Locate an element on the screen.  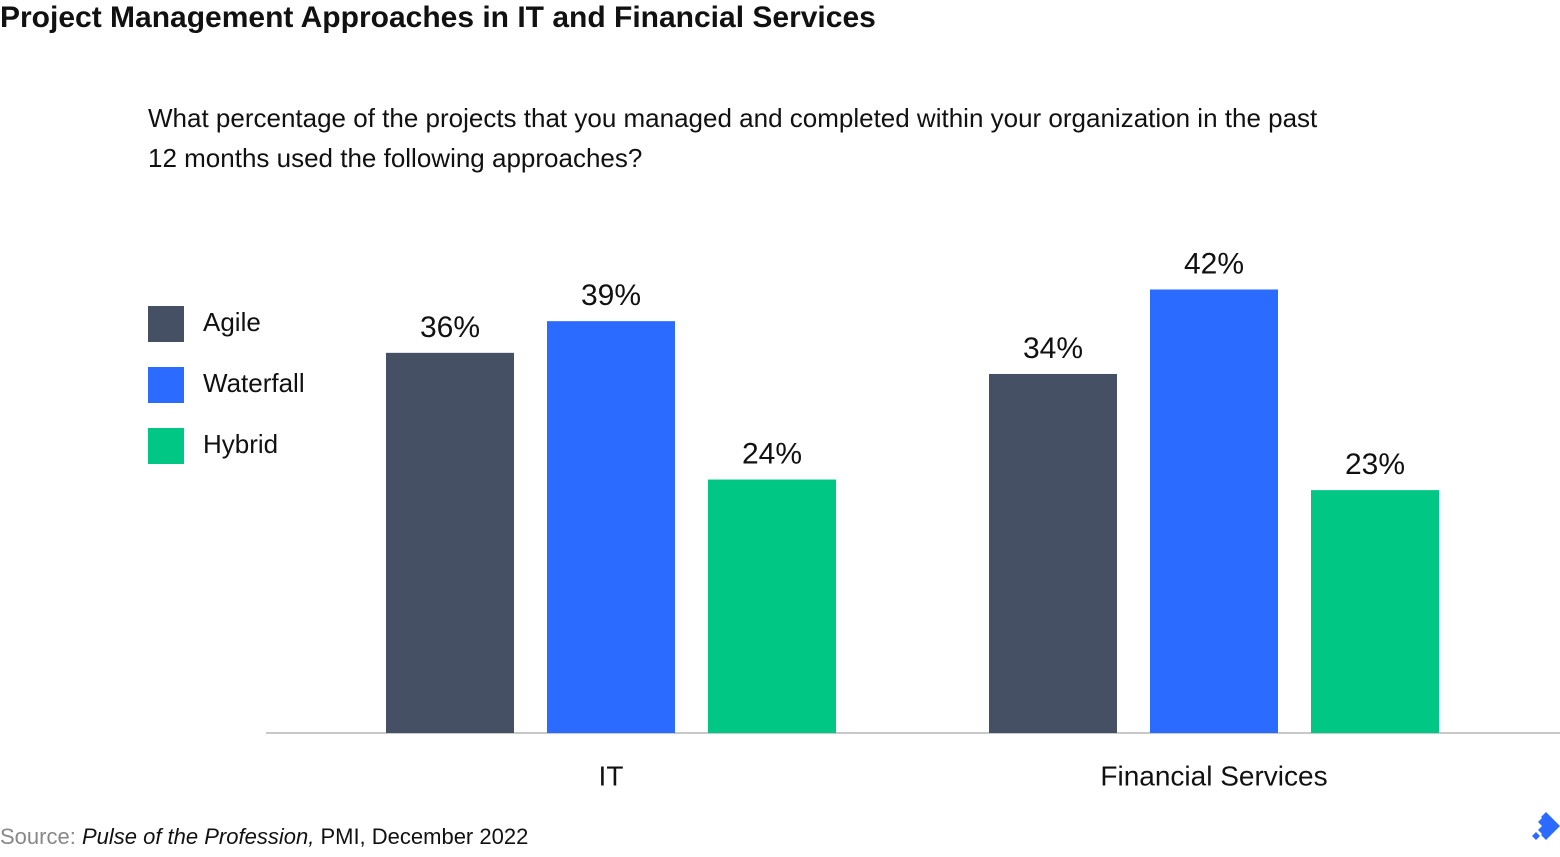
legend-label: Agile is located at coordinates (232, 322).